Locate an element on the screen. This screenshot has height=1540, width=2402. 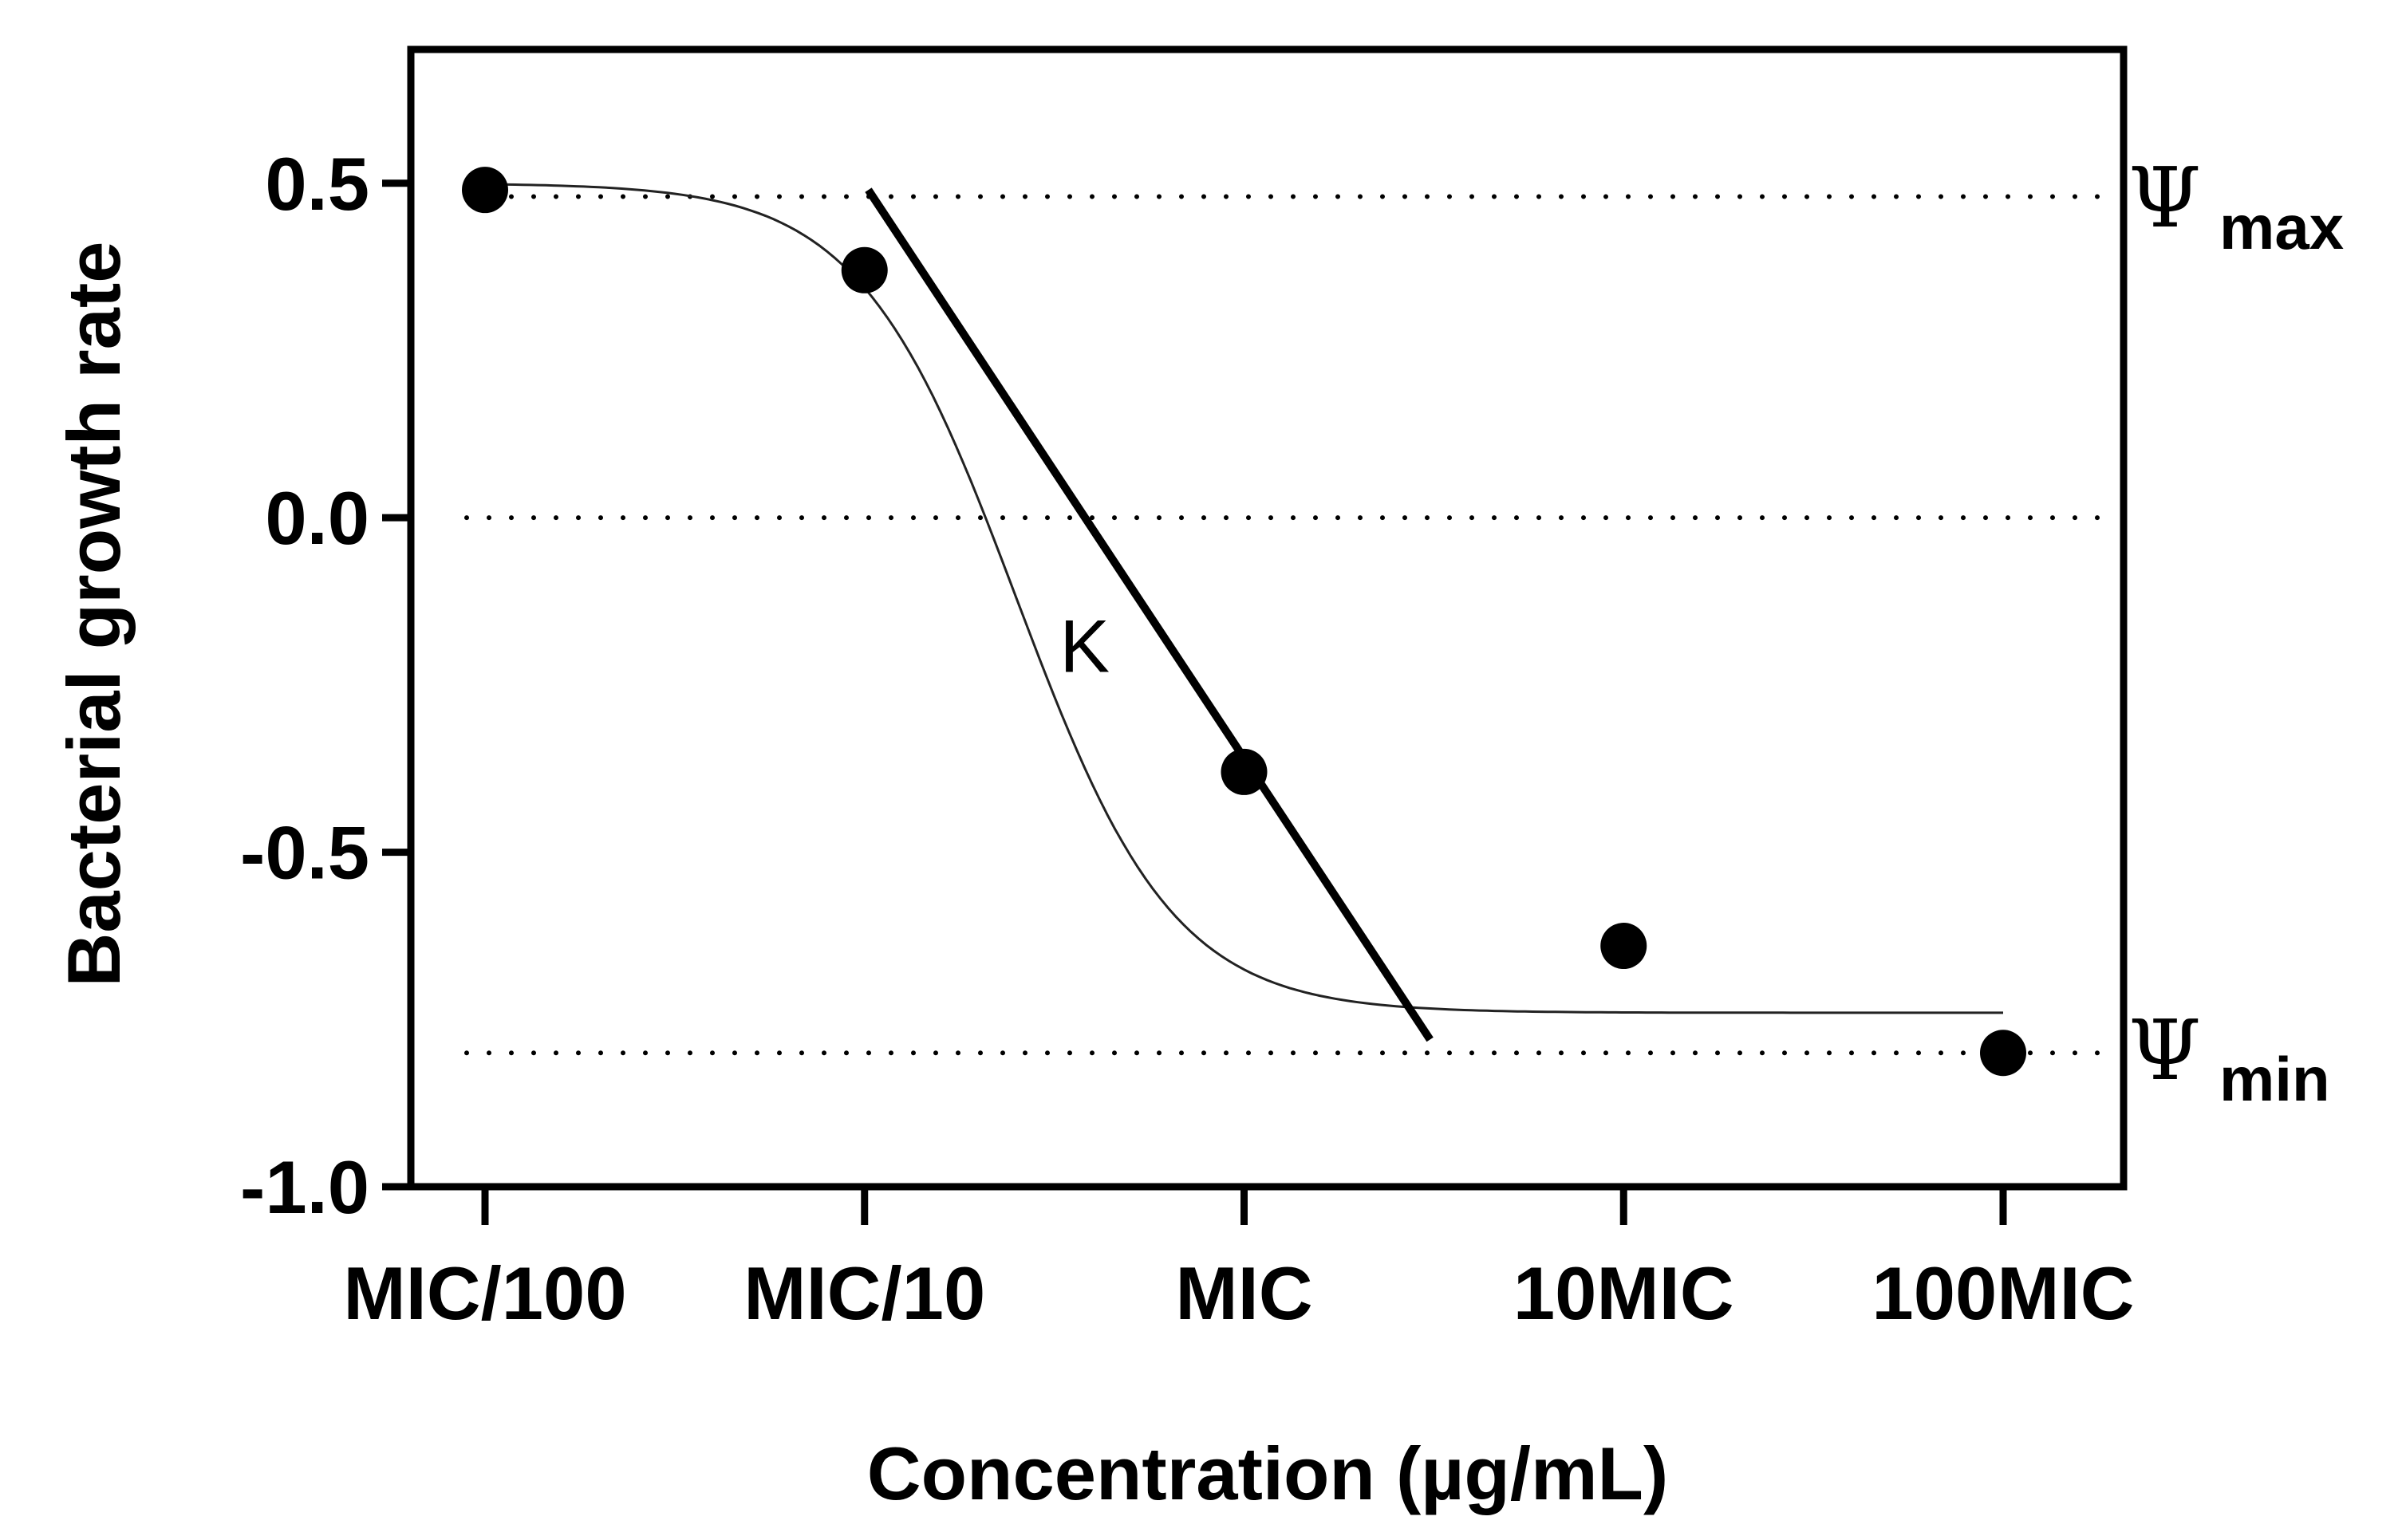
tangent-line-layer is located at coordinates (1149, 614).